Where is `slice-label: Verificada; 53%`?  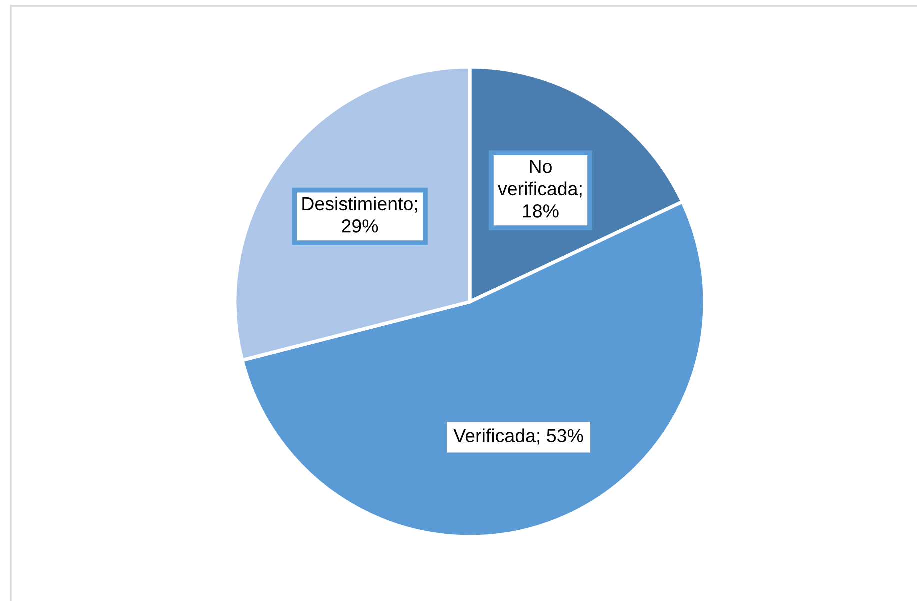
slice-label: Verificada; 53% is located at coordinates (519, 436).